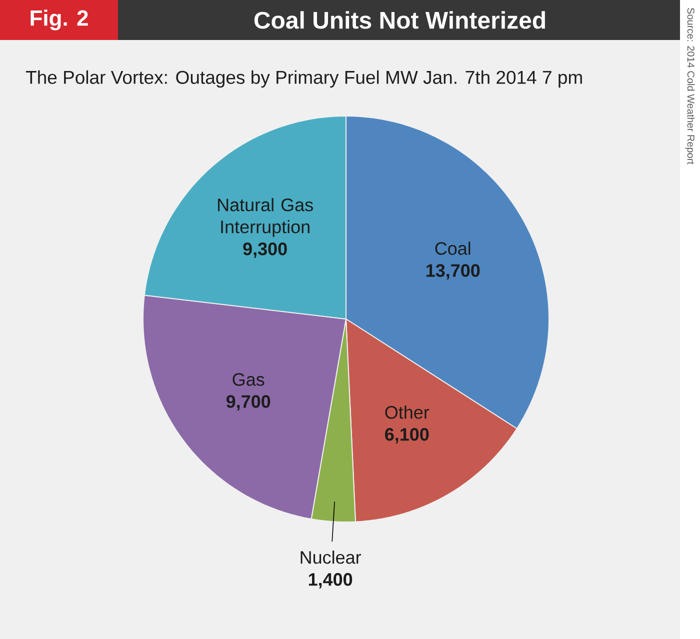 This screenshot has height=639, width=700. What do you see at coordinates (248, 379) in the screenshot?
I see `slice-label: Gas` at bounding box center [248, 379].